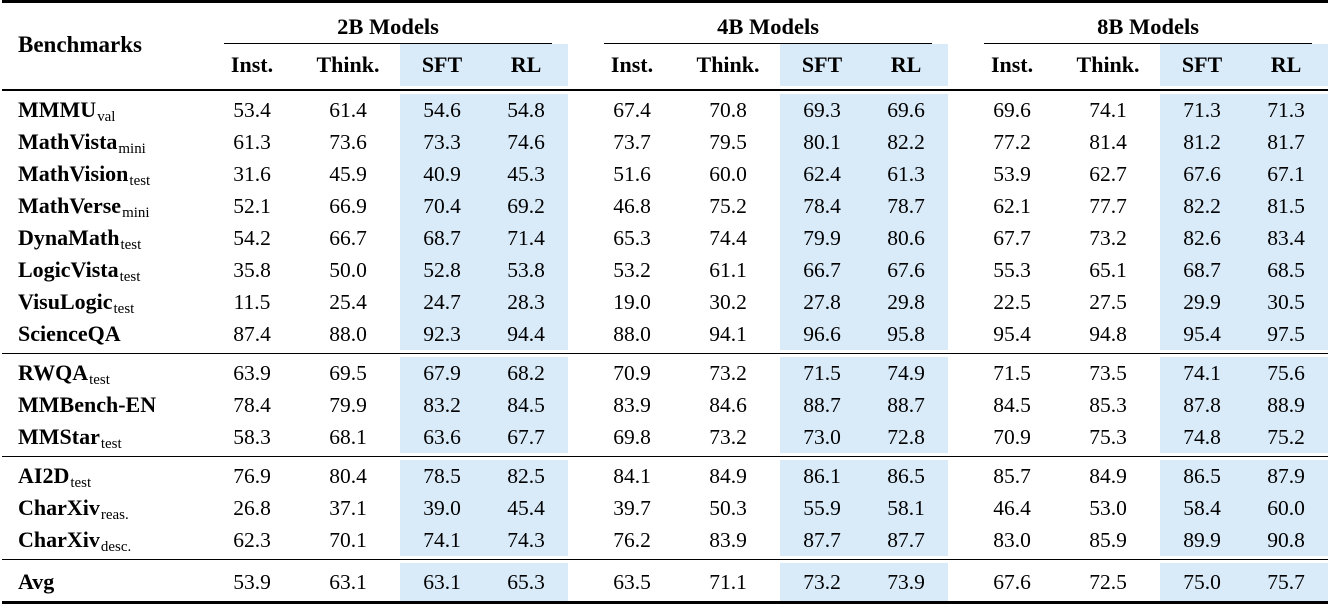  I want to click on benchmark-name: MMBench-EN, so click(87, 404).